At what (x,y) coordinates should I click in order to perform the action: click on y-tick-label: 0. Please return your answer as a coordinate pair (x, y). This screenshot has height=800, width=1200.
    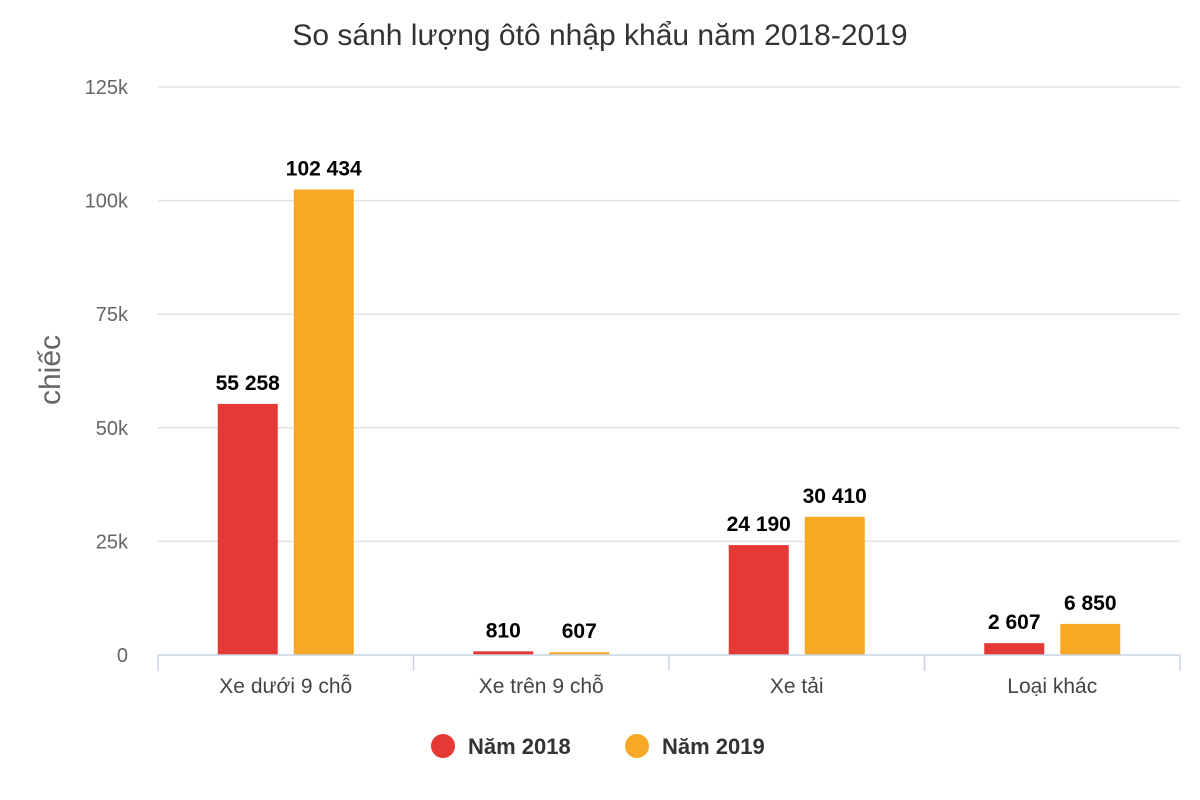
    Looking at the image, I should click on (122, 656).